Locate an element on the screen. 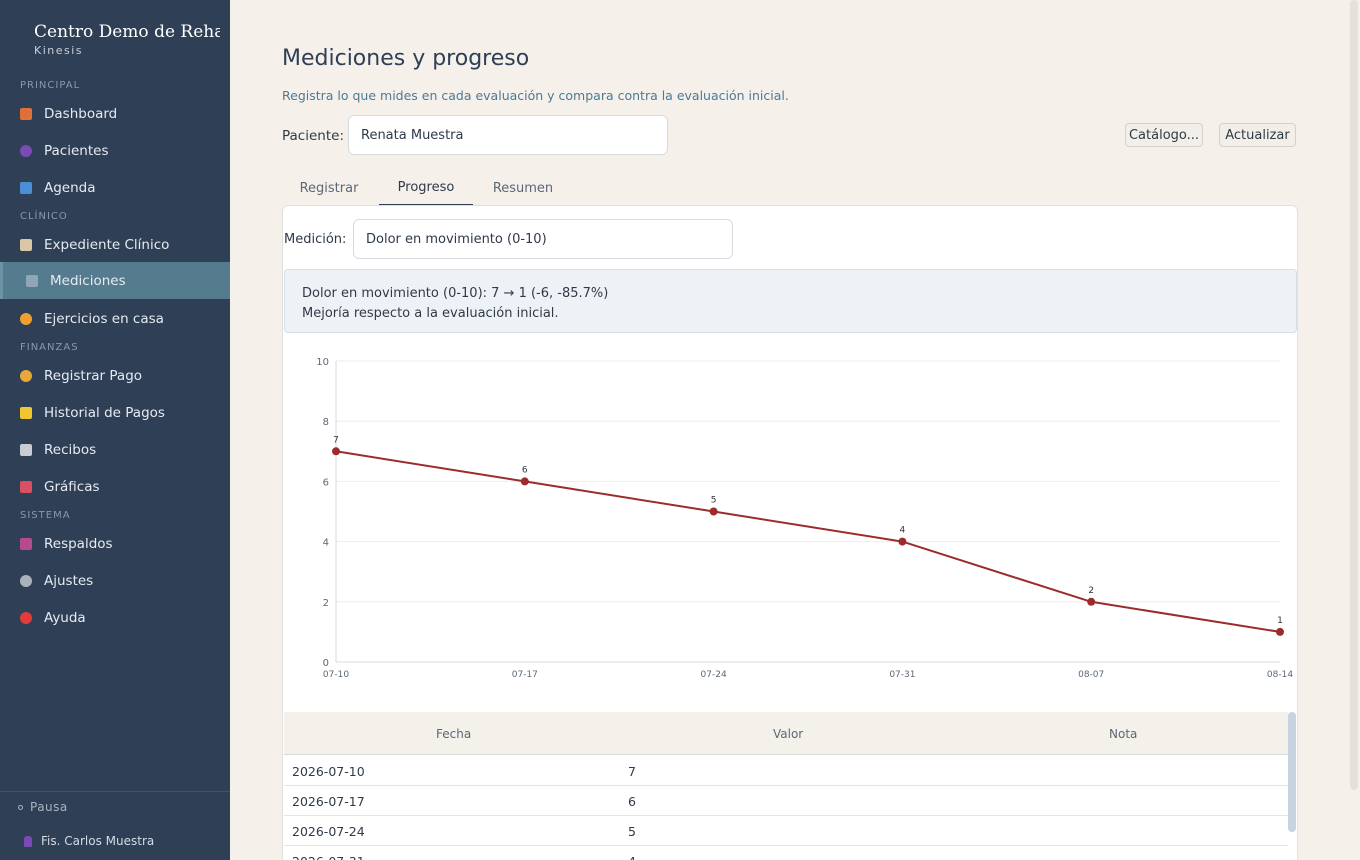  x-tick-label: 08-07 is located at coordinates (1091, 675).